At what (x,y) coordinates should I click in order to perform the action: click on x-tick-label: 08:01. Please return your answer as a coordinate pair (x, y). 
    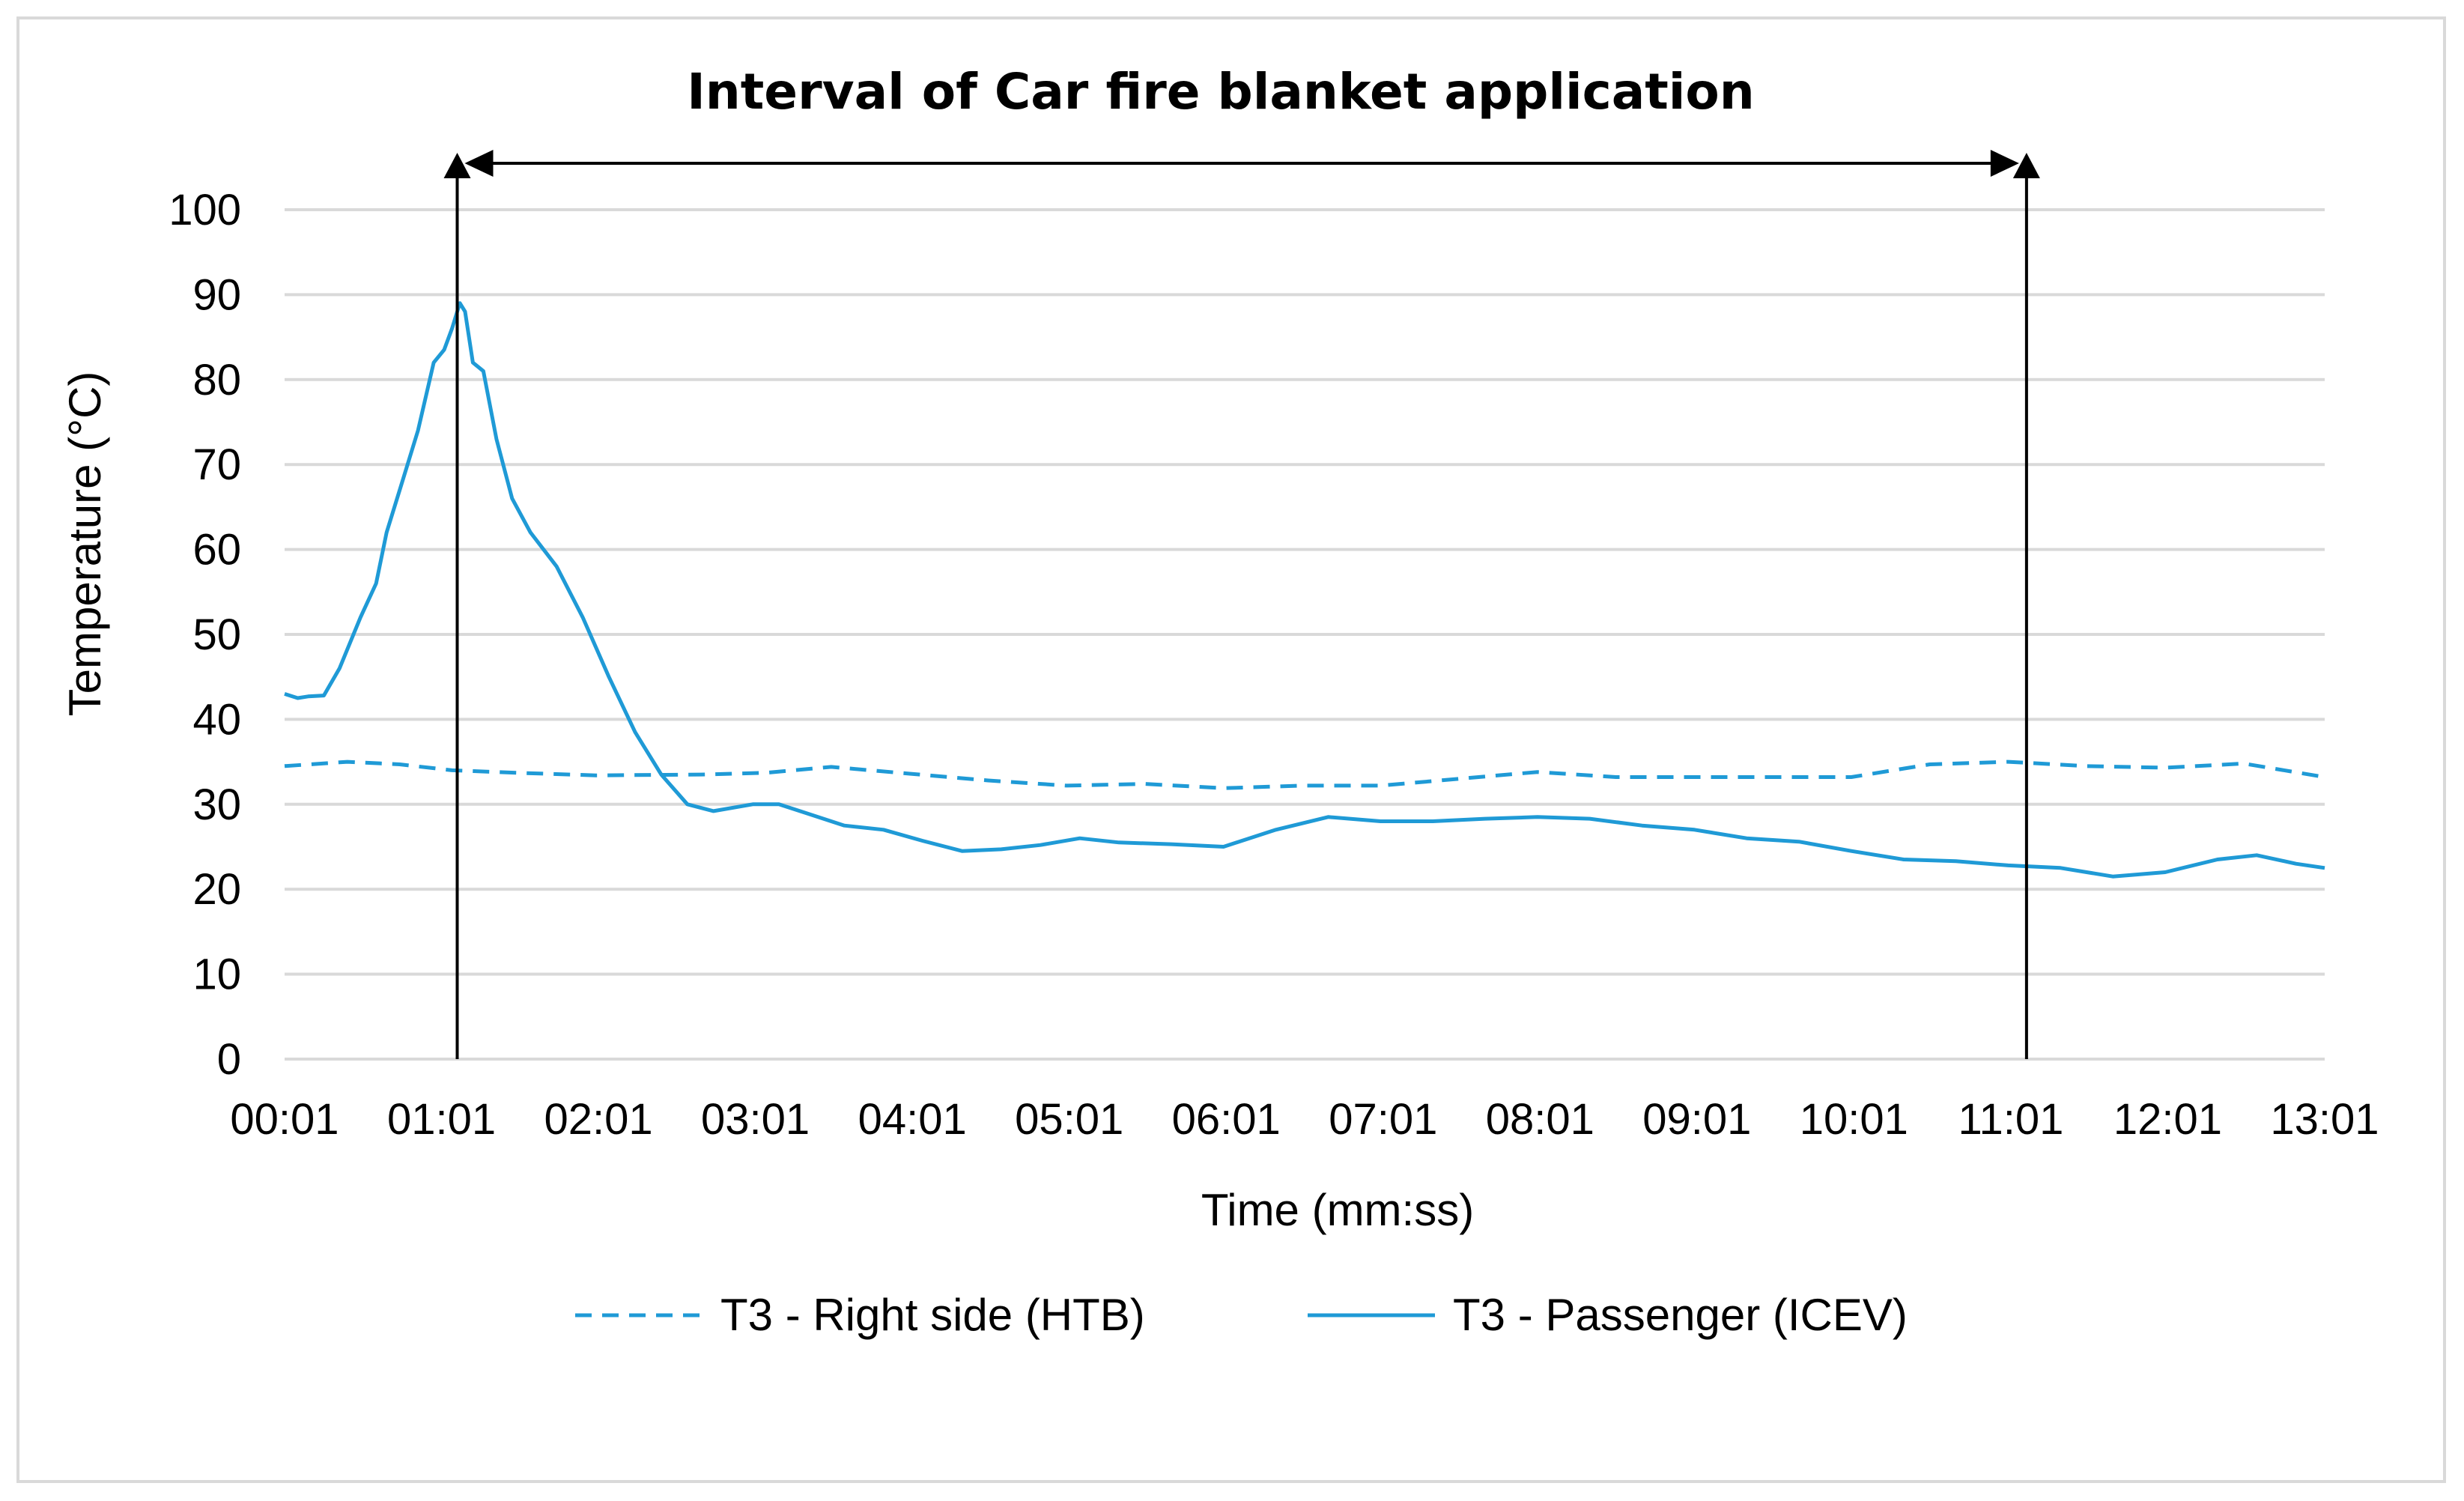
    Looking at the image, I should click on (1540, 1119).